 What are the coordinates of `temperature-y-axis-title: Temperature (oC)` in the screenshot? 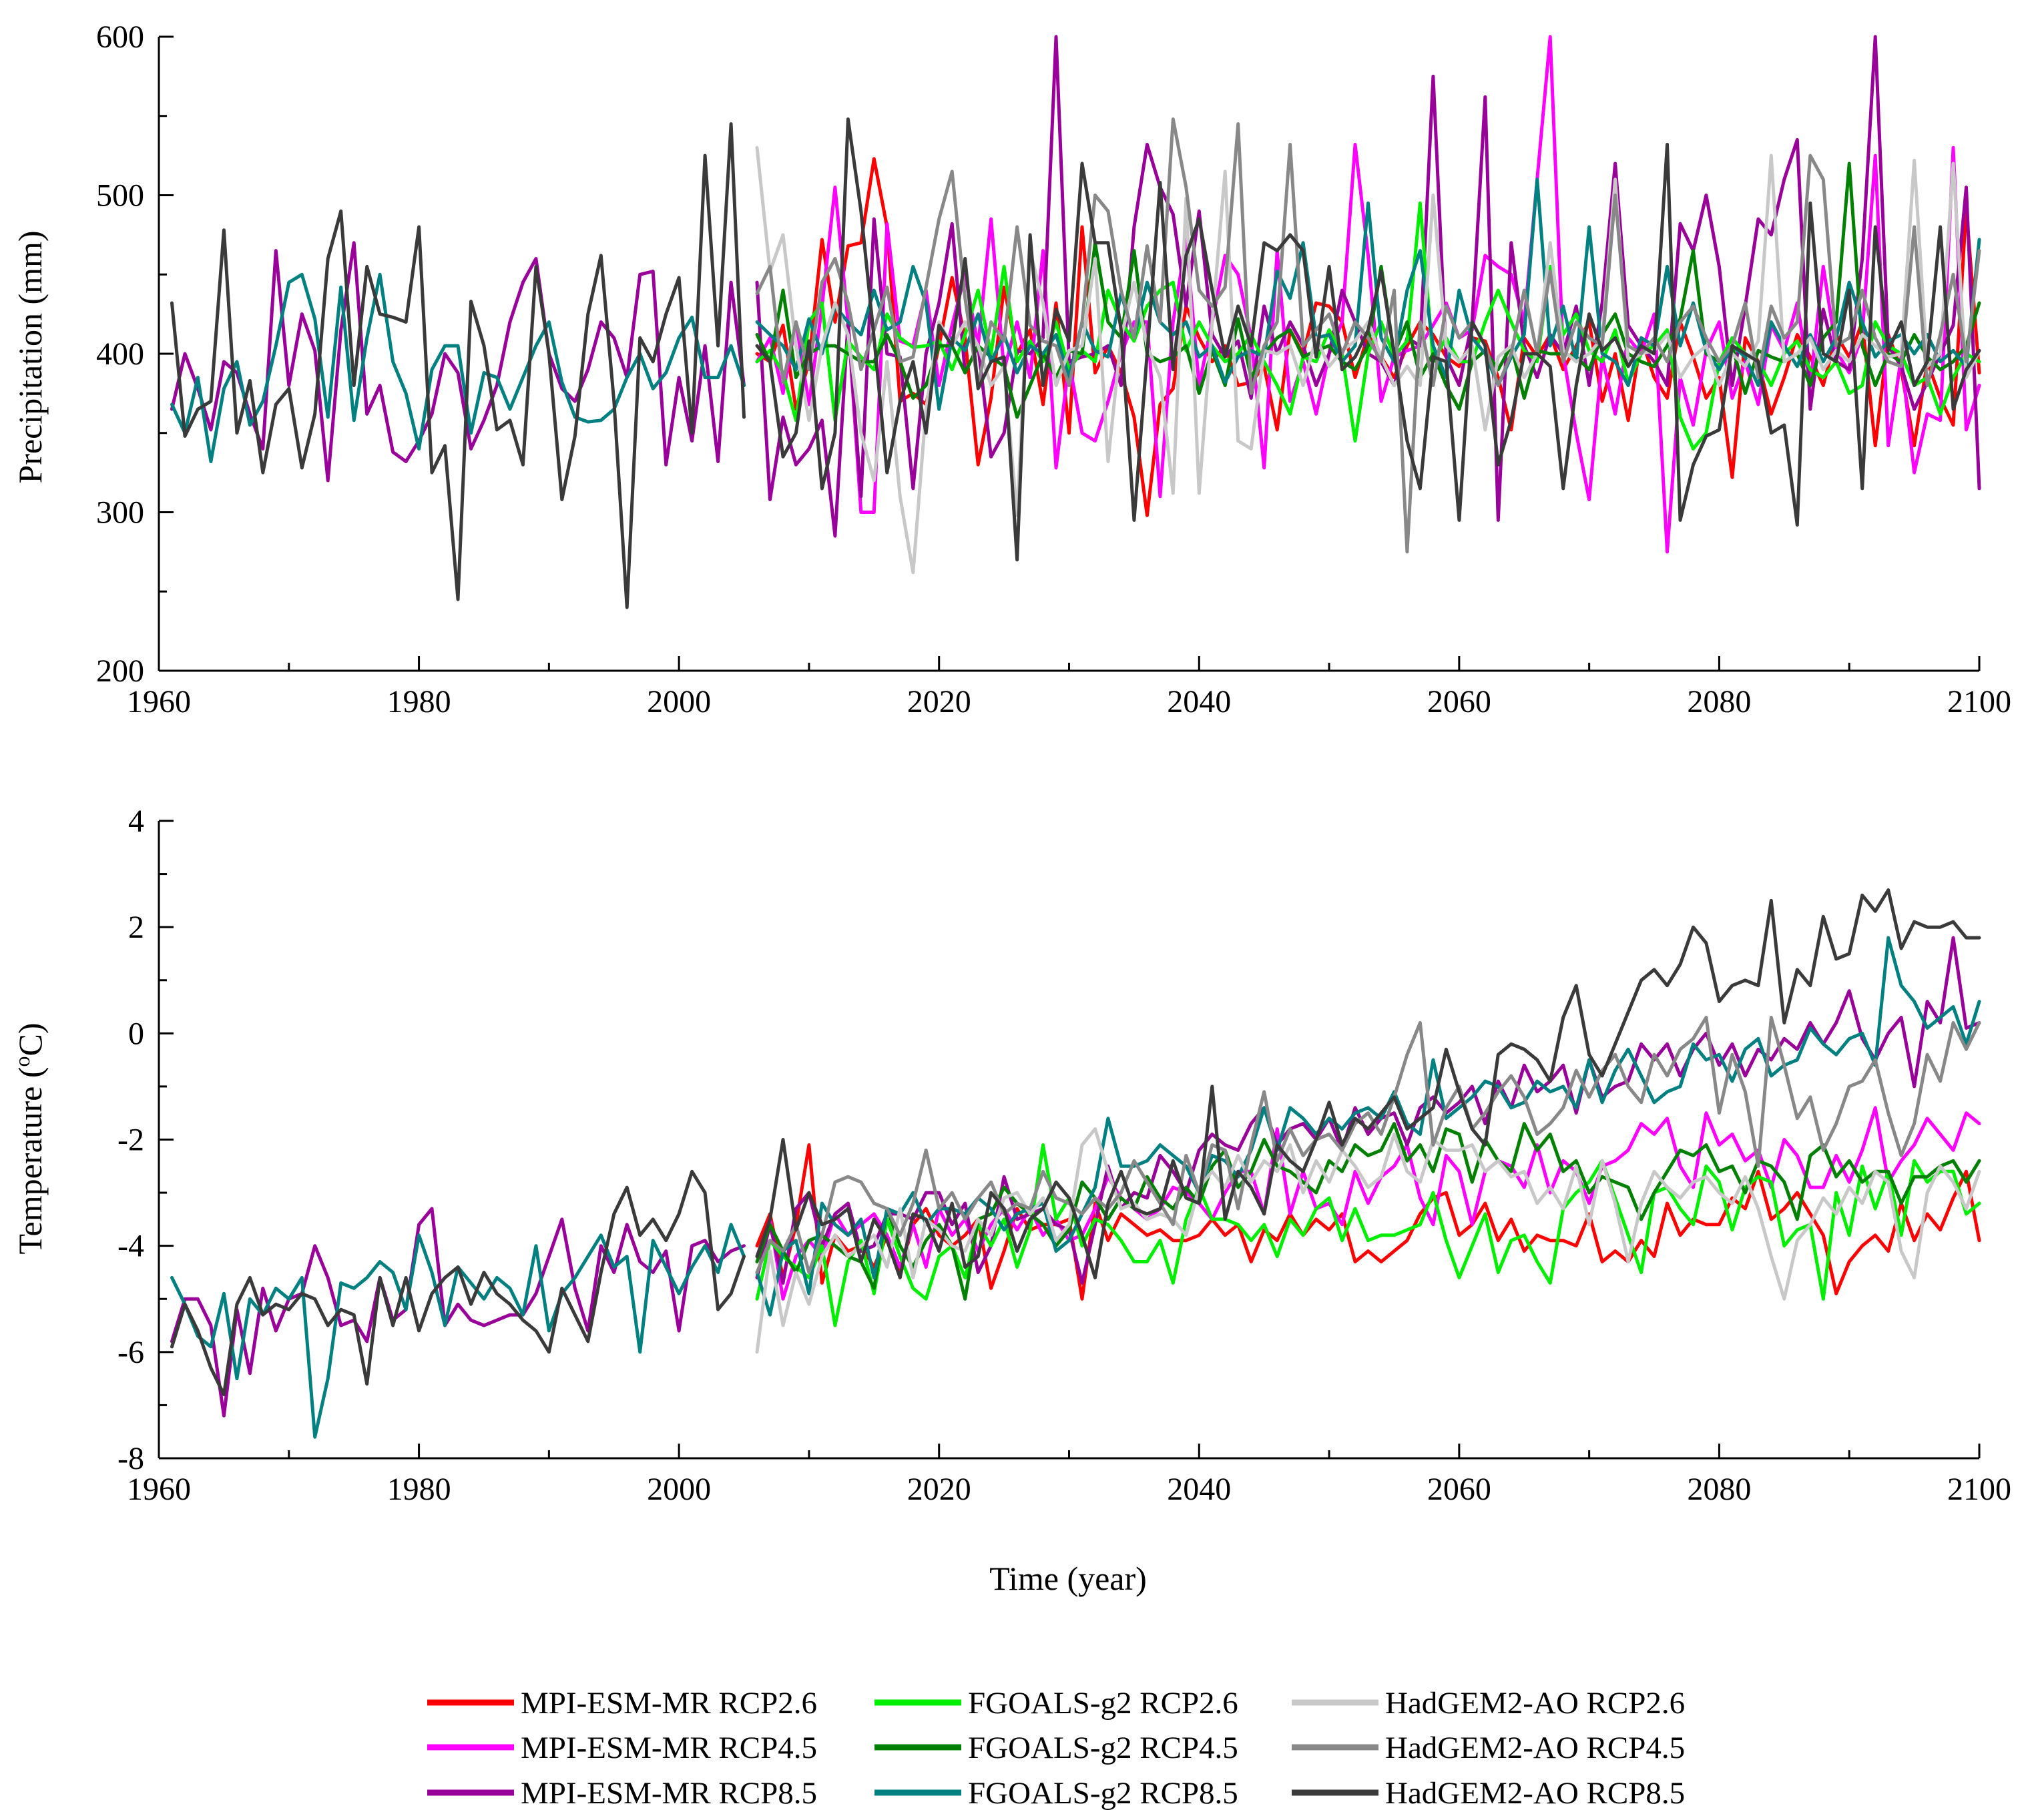 It's located at (29, 1138).